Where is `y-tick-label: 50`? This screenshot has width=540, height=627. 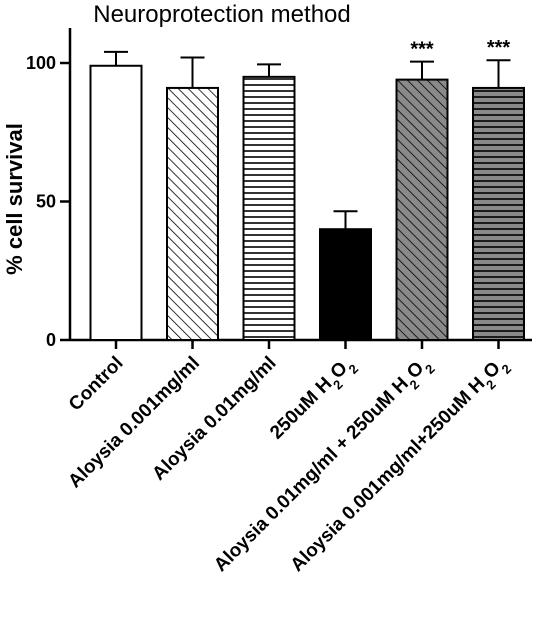 y-tick-label: 50 is located at coordinates (46, 202).